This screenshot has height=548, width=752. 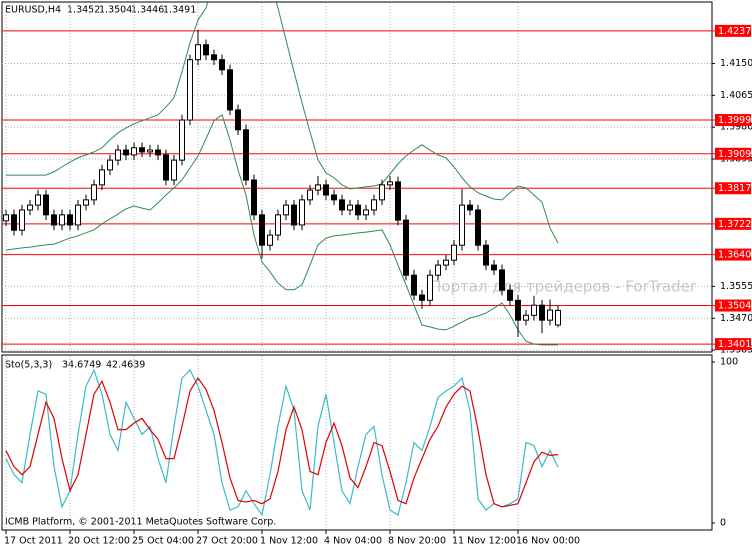 I want to click on level-label: 1.3640, so click(x=734, y=255).